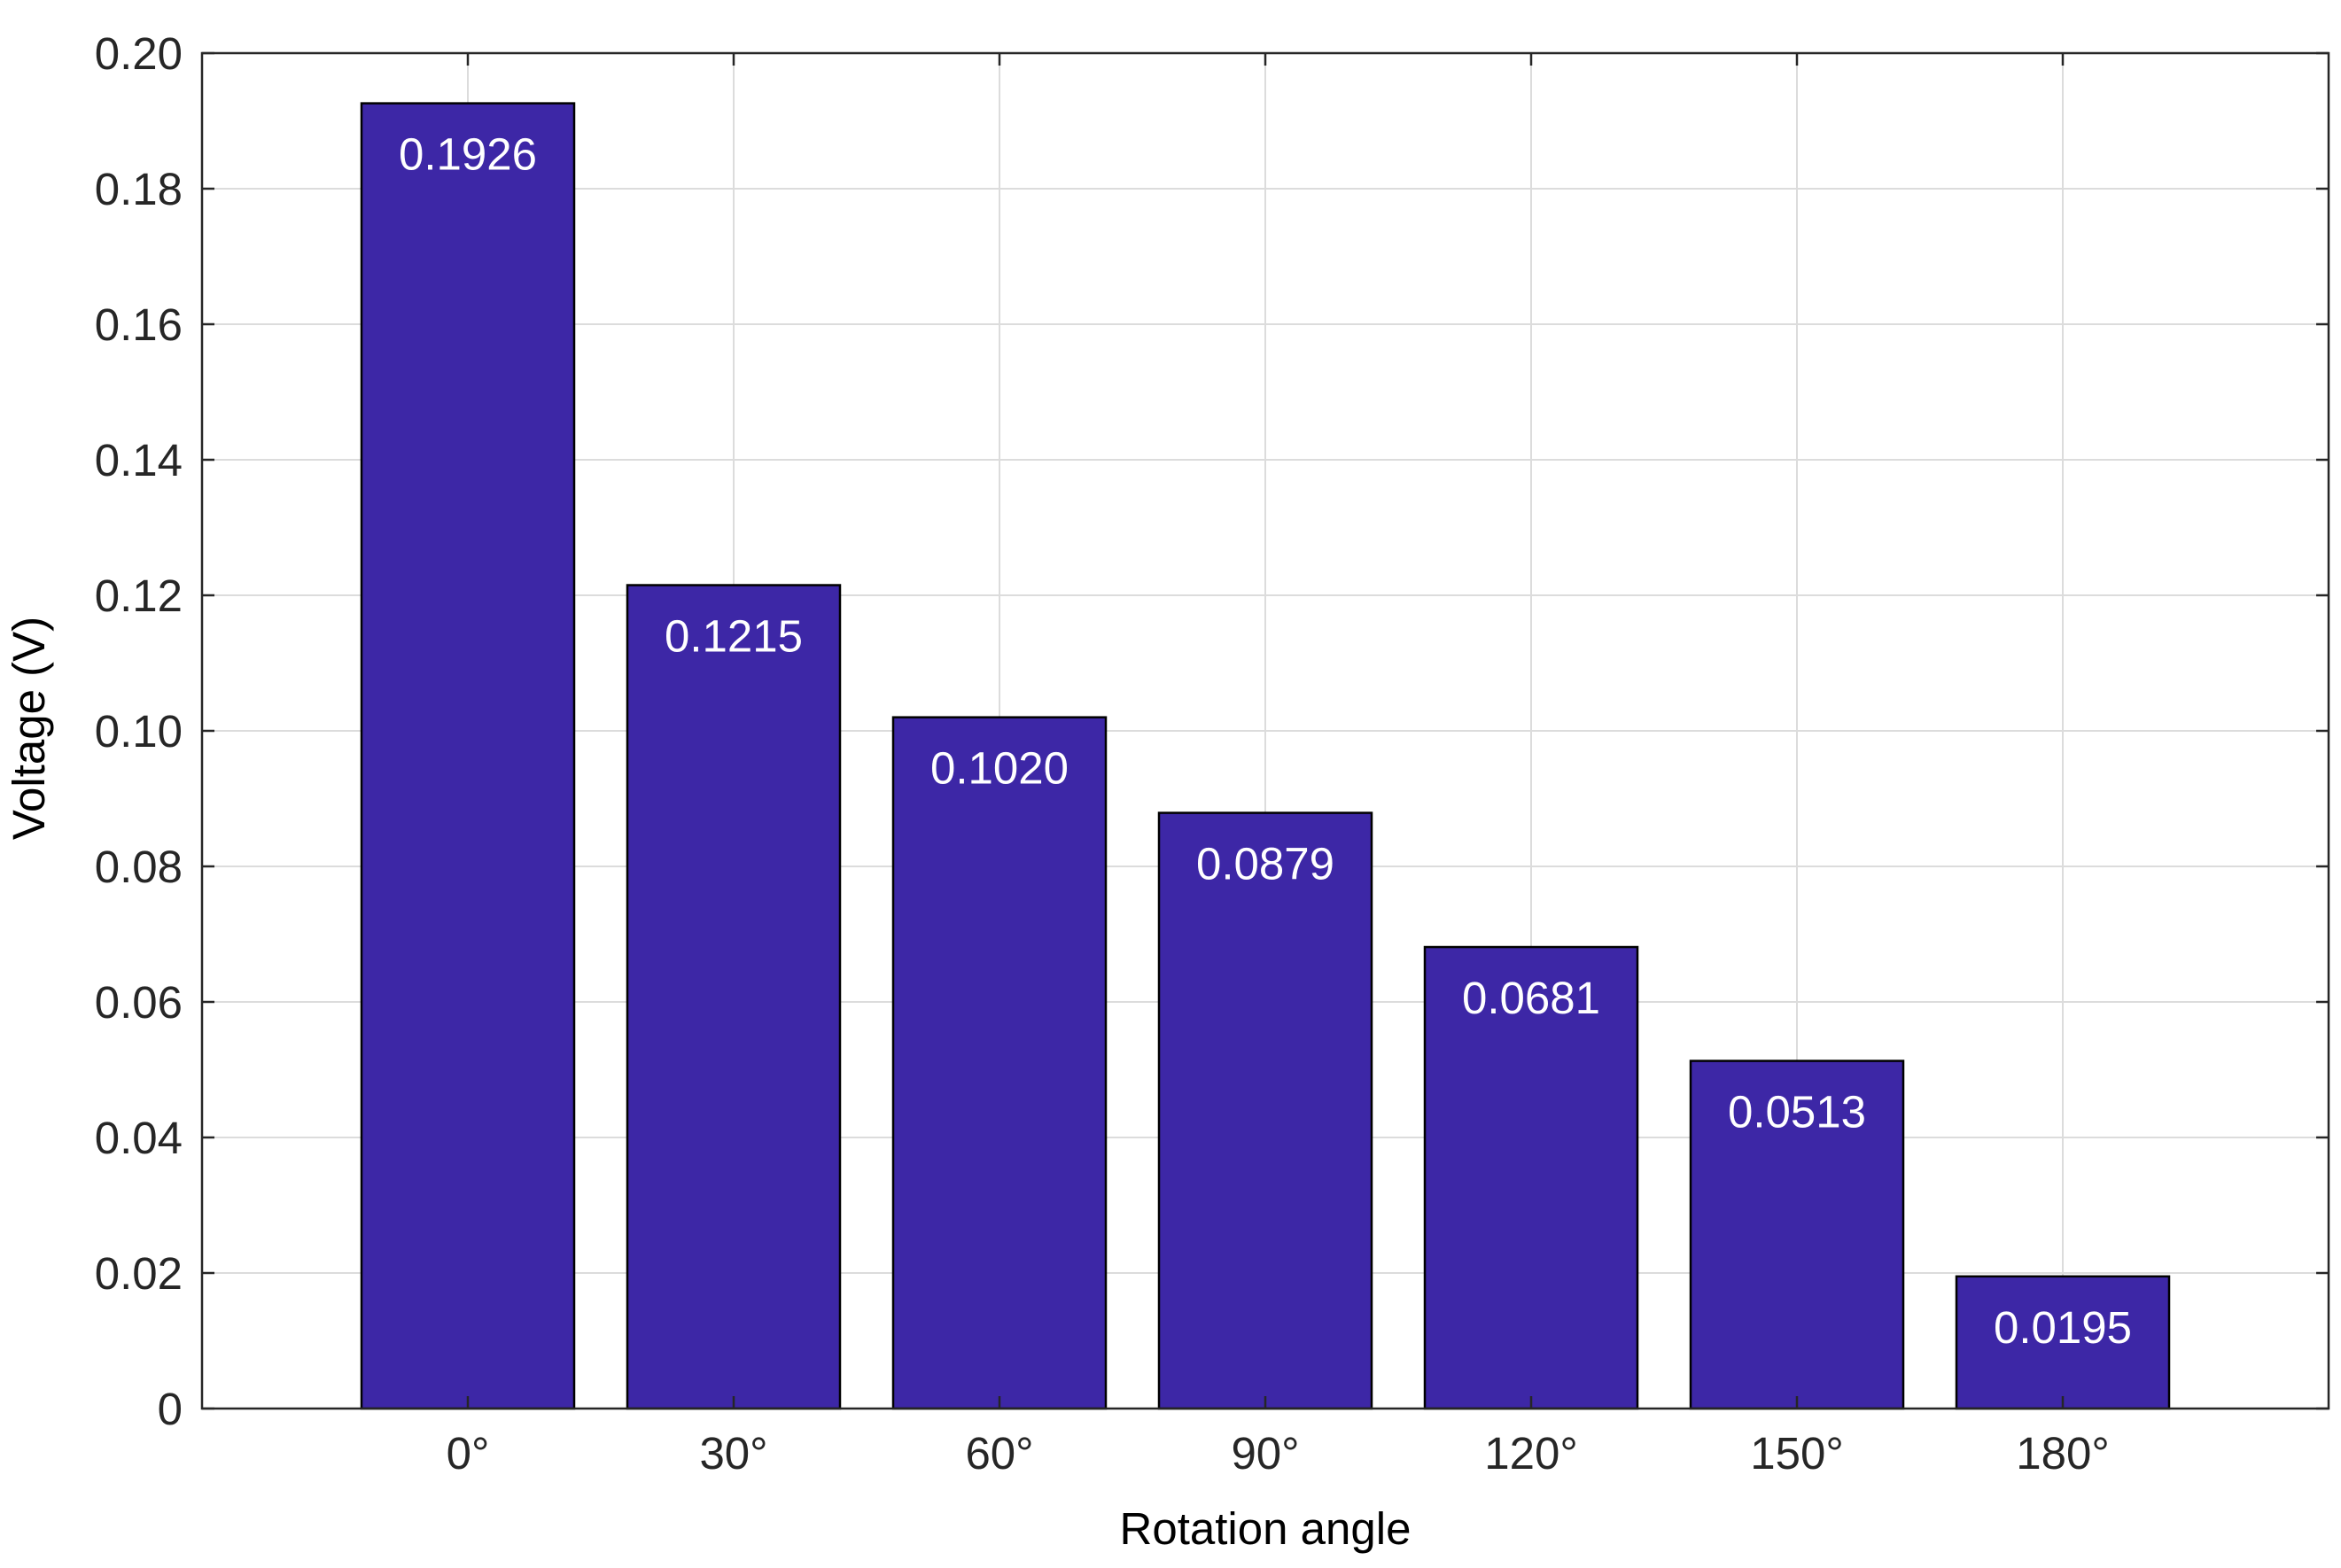 The height and width of the screenshot is (1568, 2341). Describe the element at coordinates (139, 731) in the screenshot. I see `y-tick-label-5: 0.10` at that location.